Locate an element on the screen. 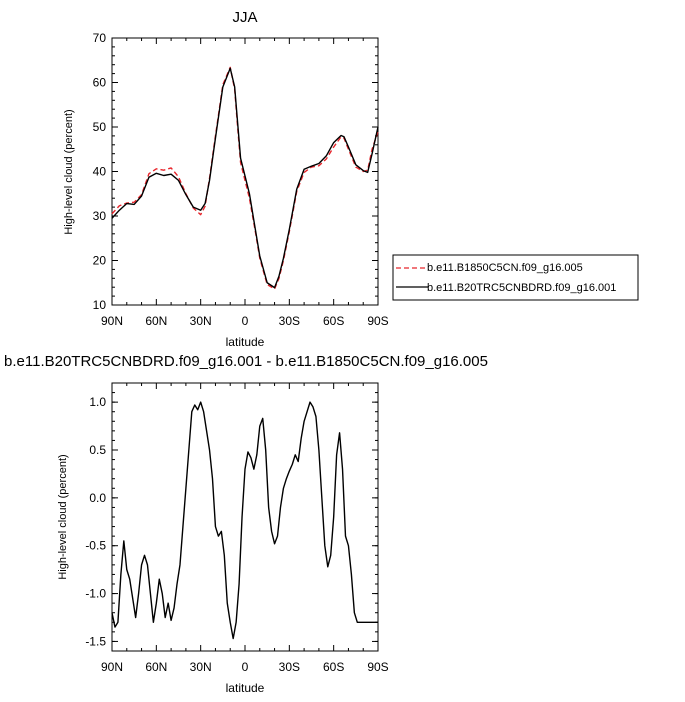  bottom-y-axis-label: High-level cloud (percent) is located at coordinates (63, 516).